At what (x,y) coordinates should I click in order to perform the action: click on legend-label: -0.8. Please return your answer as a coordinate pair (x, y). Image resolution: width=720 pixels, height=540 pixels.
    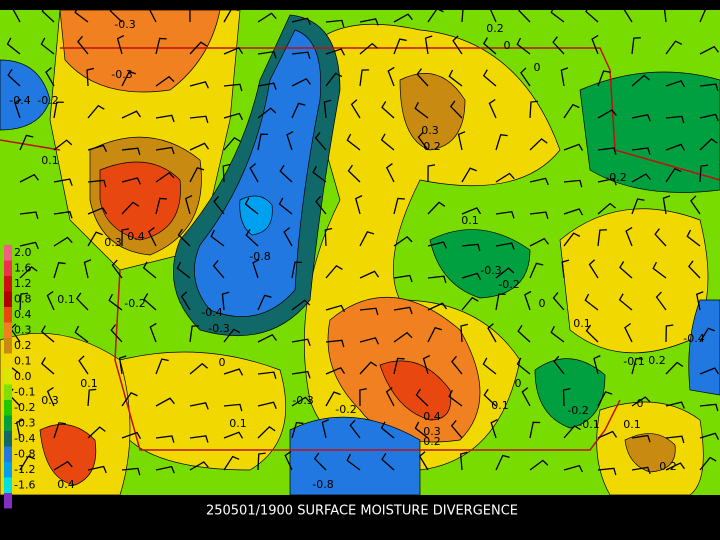
    Looking at the image, I should click on (24, 453).